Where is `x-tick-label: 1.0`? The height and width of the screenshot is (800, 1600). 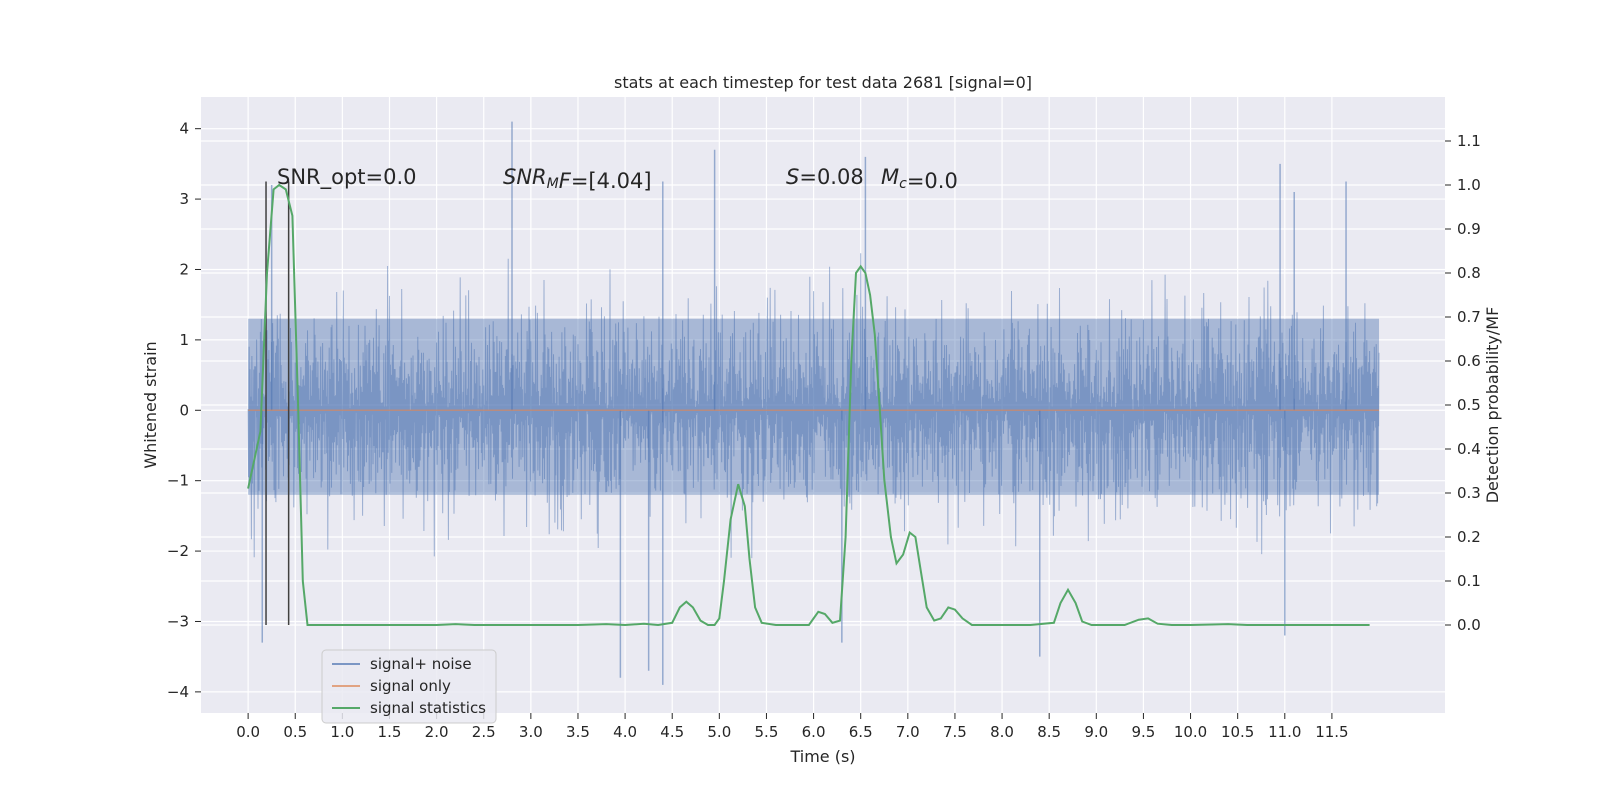
x-tick-label: 1.0 is located at coordinates (342, 732).